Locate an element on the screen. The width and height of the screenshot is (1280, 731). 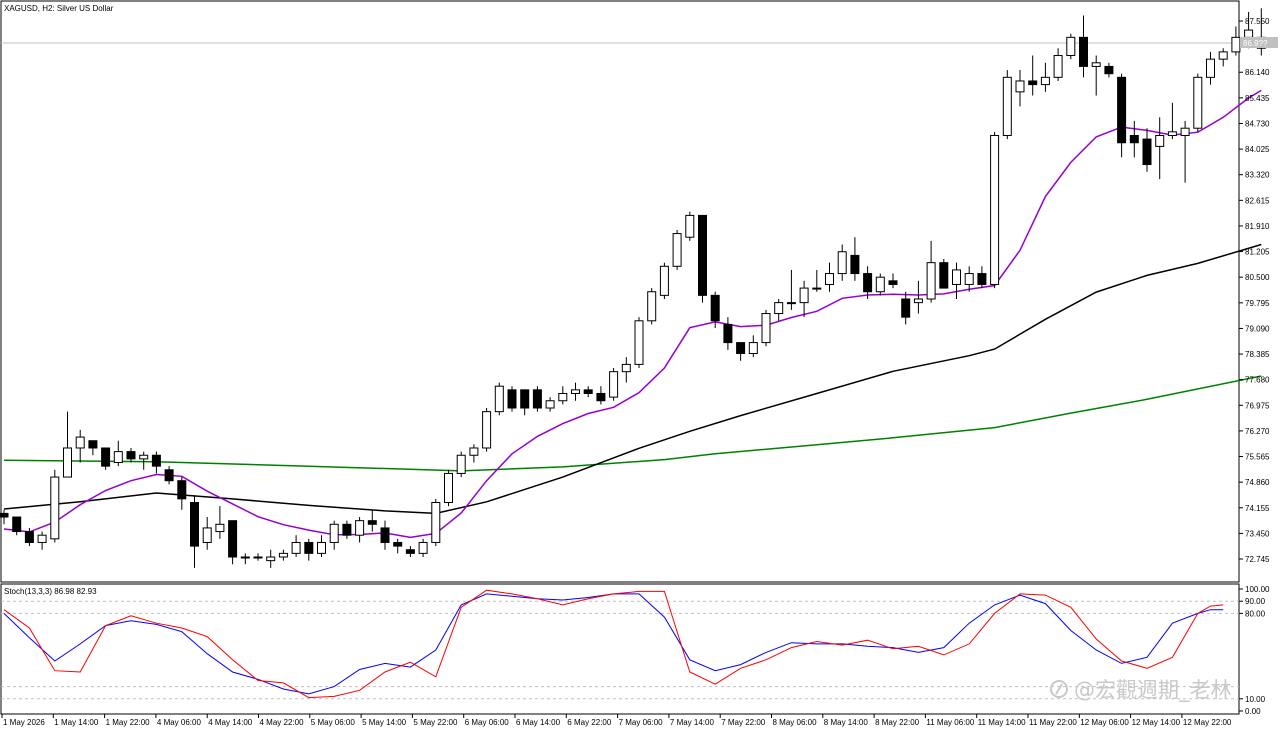
stochastic-lines is located at coordinates (613, 644).